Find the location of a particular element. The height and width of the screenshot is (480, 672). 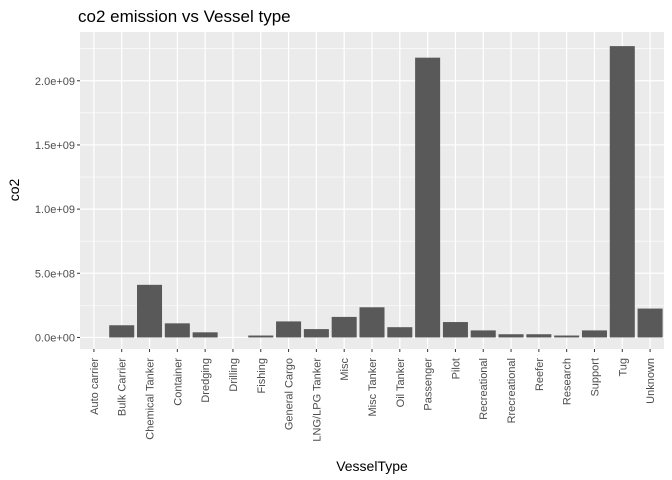

x-tick-label: Oil Tanker is located at coordinates (401, 383).